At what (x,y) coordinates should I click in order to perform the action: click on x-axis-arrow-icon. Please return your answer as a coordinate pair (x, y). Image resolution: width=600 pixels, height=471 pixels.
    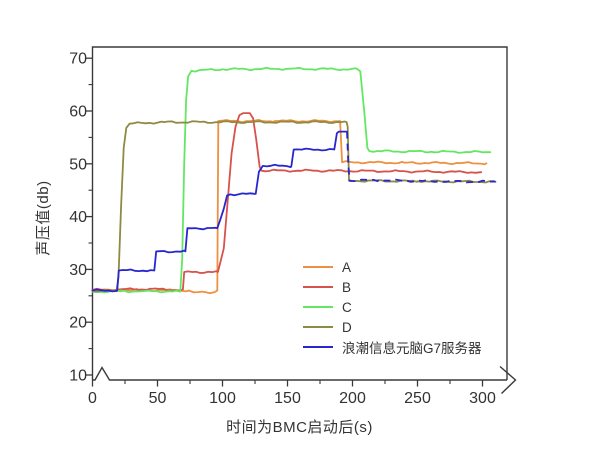
    Looking at the image, I should click on (508, 380).